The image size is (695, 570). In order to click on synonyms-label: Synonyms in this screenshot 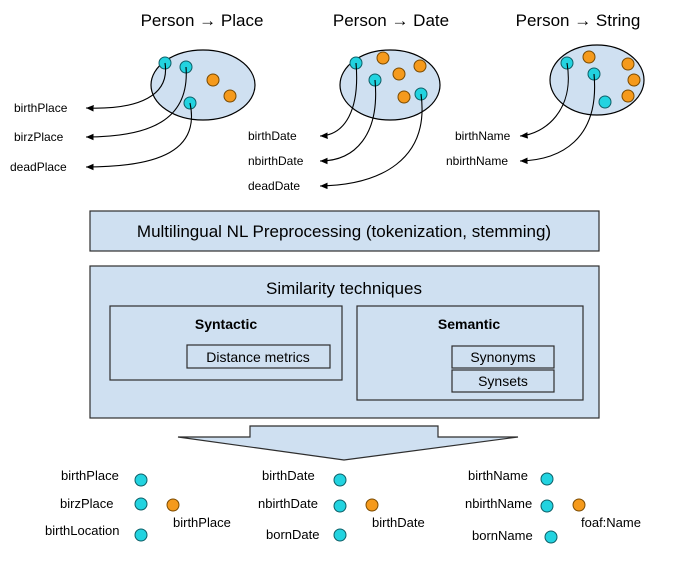, I will do `click(502, 357)`.